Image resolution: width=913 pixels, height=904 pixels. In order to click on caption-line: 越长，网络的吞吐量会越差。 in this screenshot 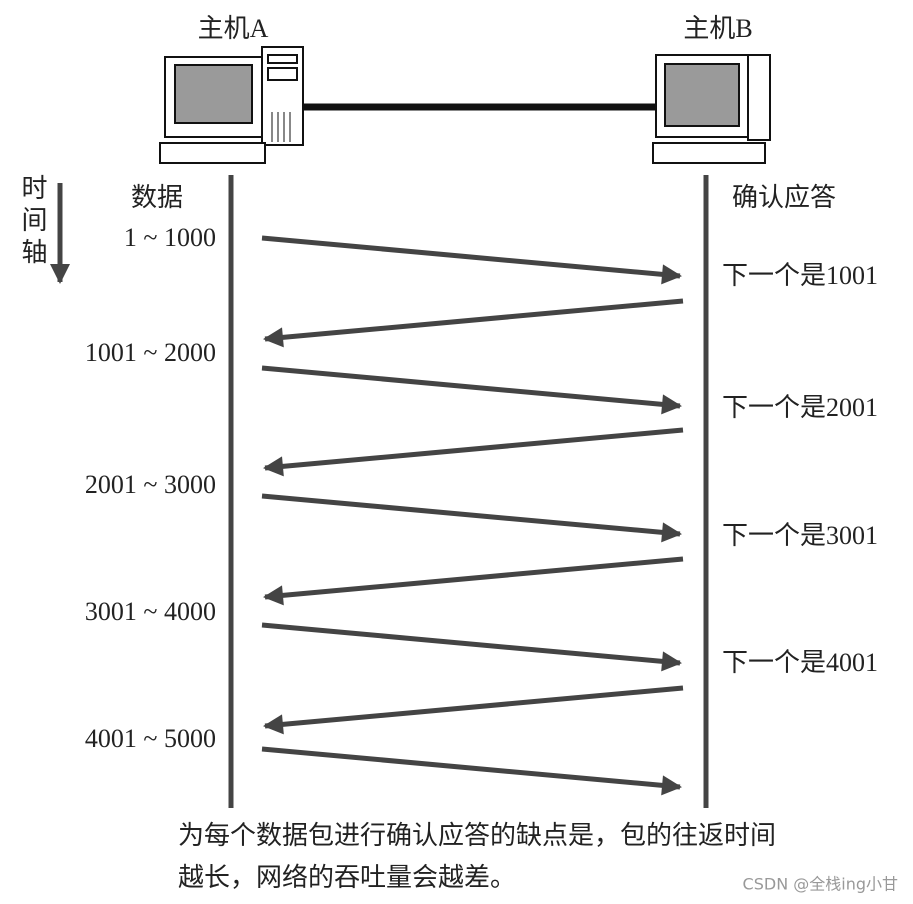, I will do `click(347, 877)`.